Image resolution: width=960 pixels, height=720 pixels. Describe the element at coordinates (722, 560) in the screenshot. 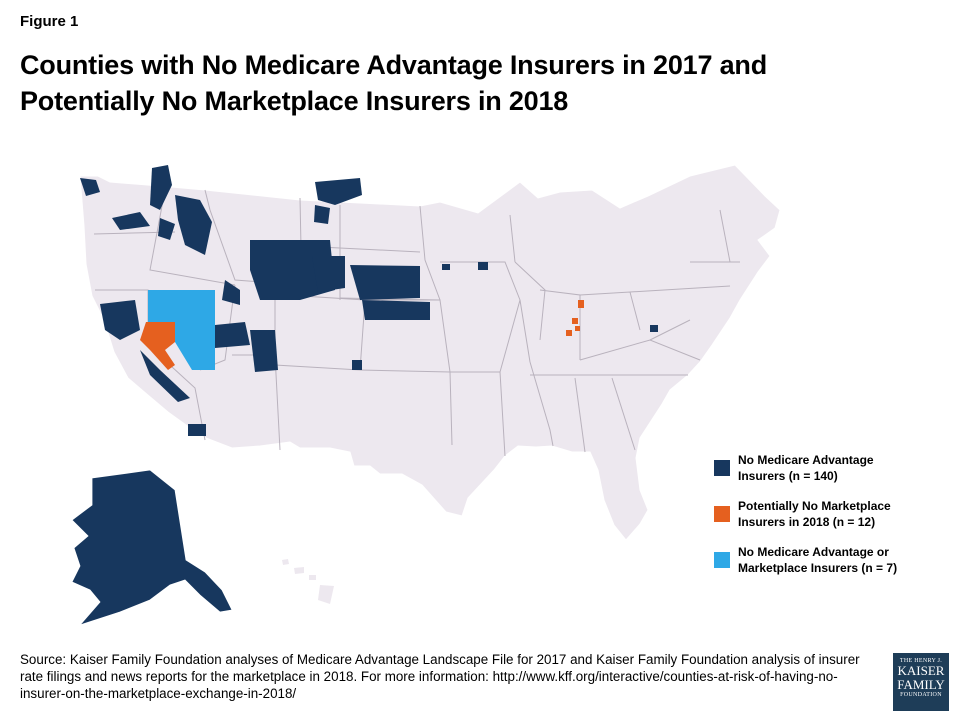

I see `legend-swatch-no-ma-or-marketplace` at that location.